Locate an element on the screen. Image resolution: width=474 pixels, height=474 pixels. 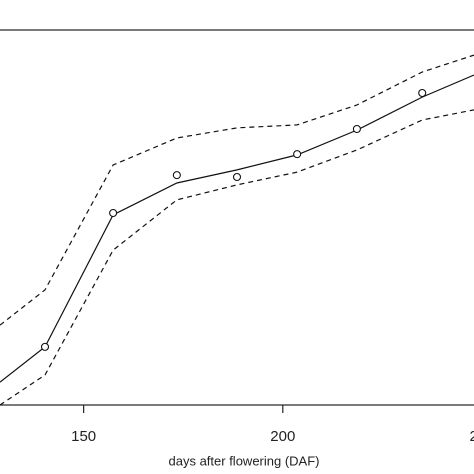
x-tick-label: 200 is located at coordinates (282, 436).